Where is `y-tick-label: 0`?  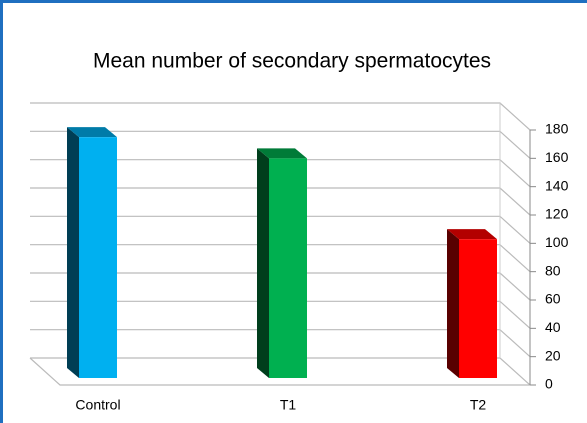 y-tick-label: 0 is located at coordinates (549, 384).